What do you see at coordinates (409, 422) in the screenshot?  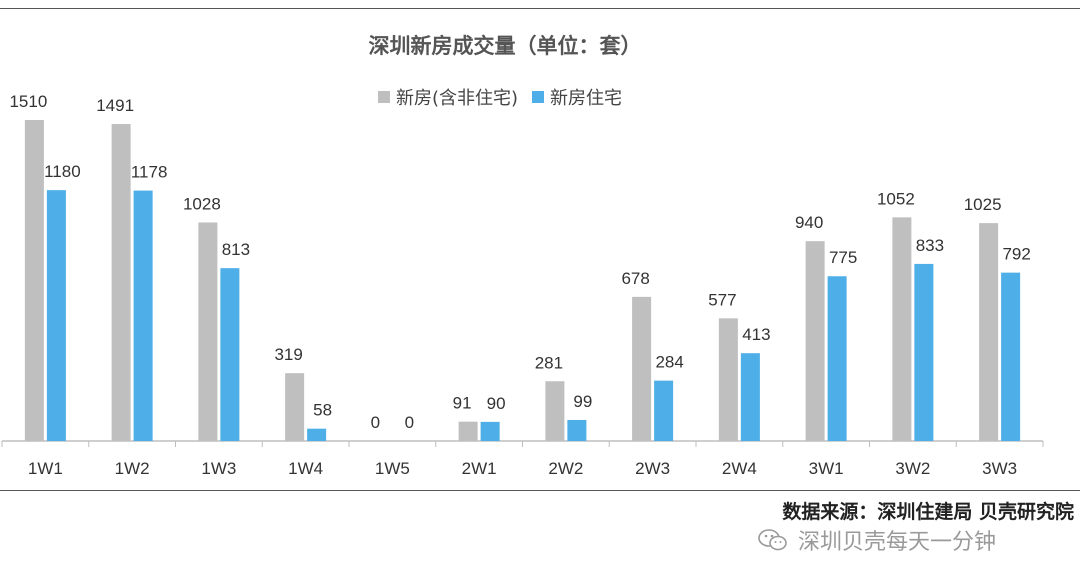 I see `data-label-residential-1W5: 0` at bounding box center [409, 422].